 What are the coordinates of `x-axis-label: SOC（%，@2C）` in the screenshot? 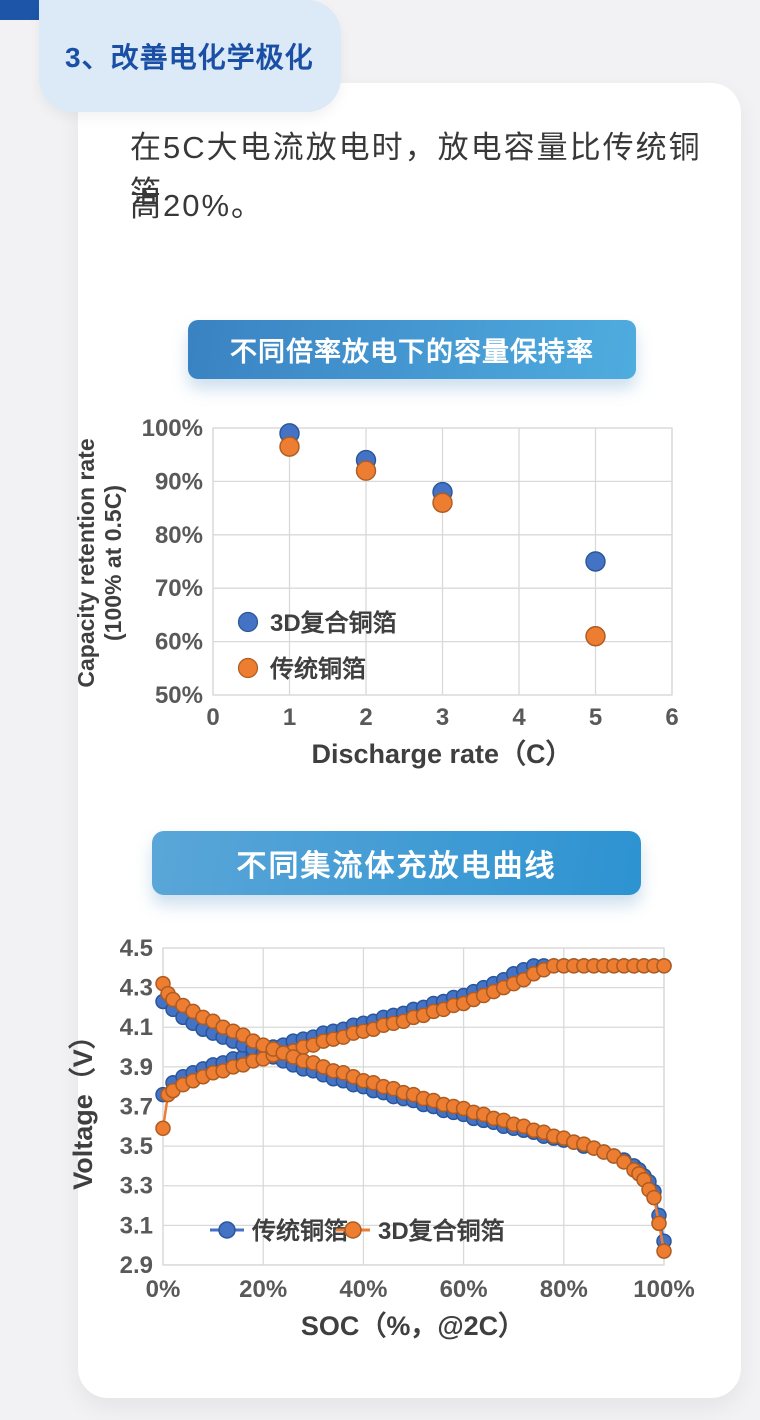 It's located at (413, 1326).